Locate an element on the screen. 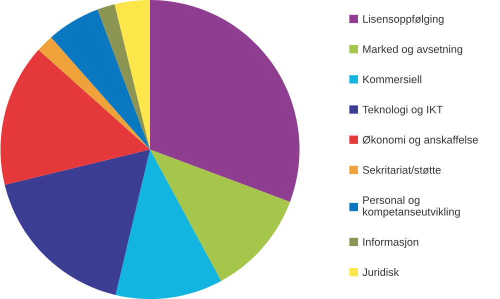 This screenshot has width=500, height=299. legend-label: Kommersiell is located at coordinates (392, 79).